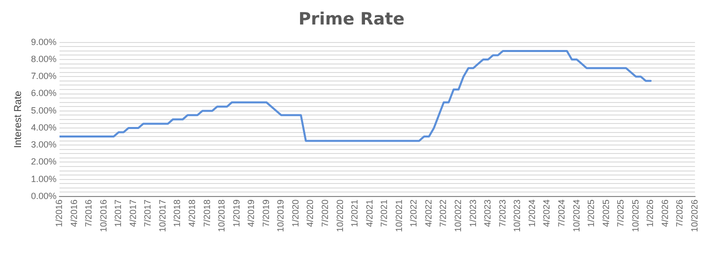 This screenshot has width=720, height=273. Describe the element at coordinates (43, 41) in the screenshot. I see `y-tick-label: 9.00%` at that location.